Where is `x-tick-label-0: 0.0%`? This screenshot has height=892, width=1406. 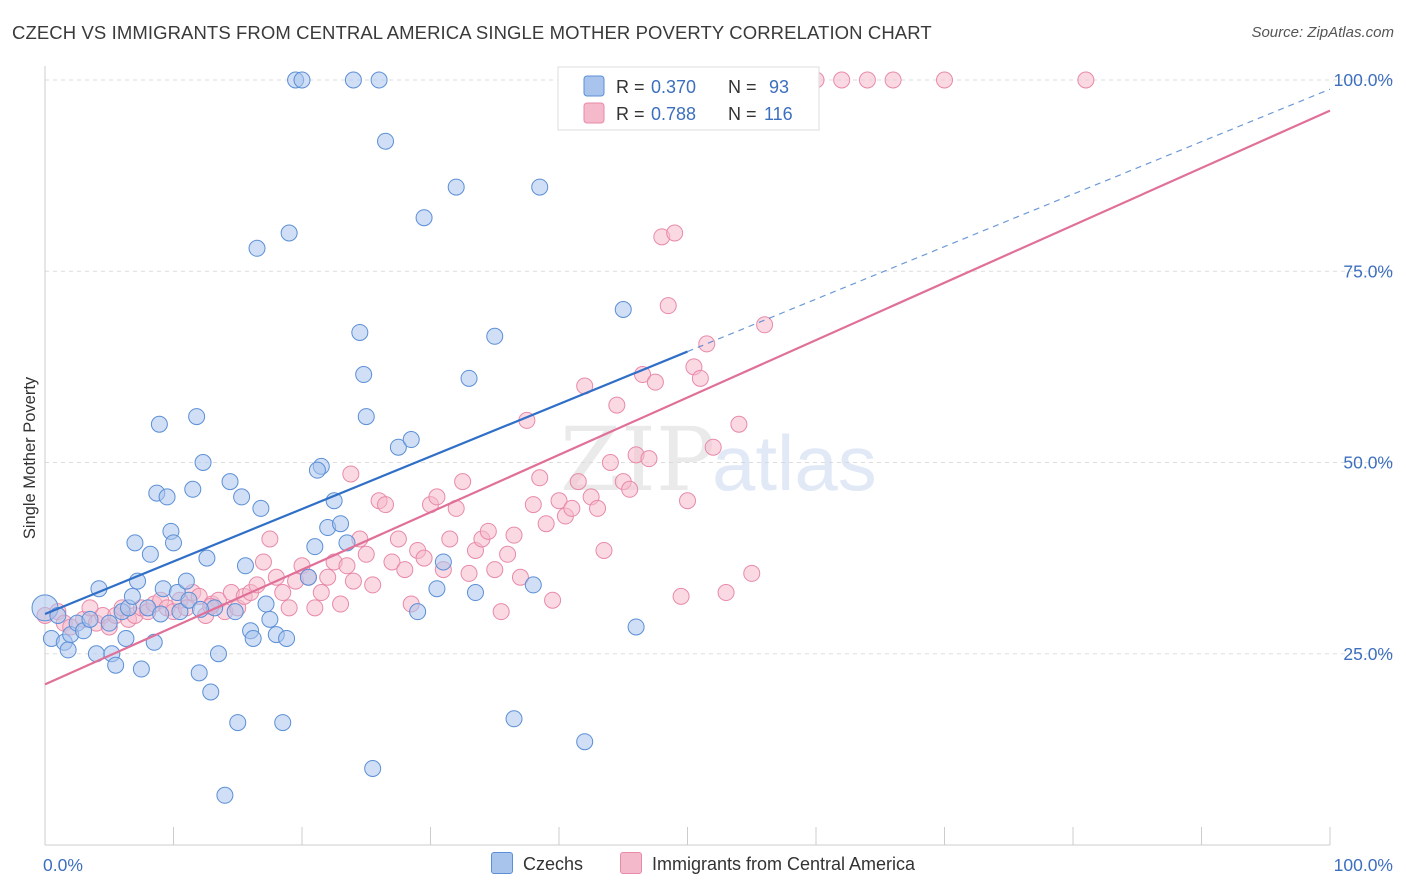 x-tick-label-0: 0.0% is located at coordinates (63, 865).